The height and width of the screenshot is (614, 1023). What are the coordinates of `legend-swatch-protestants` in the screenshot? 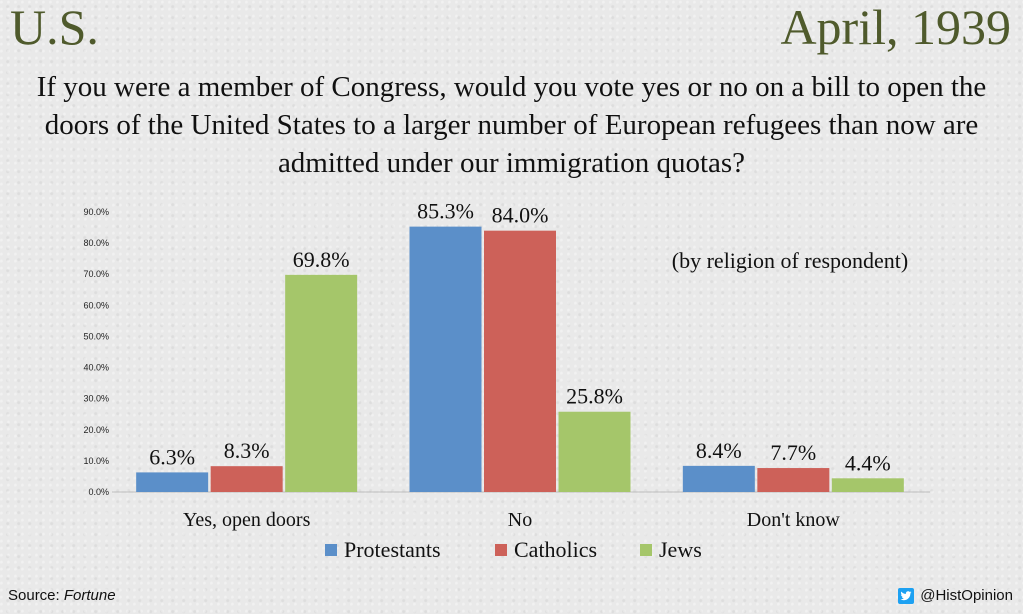 It's located at (331, 550).